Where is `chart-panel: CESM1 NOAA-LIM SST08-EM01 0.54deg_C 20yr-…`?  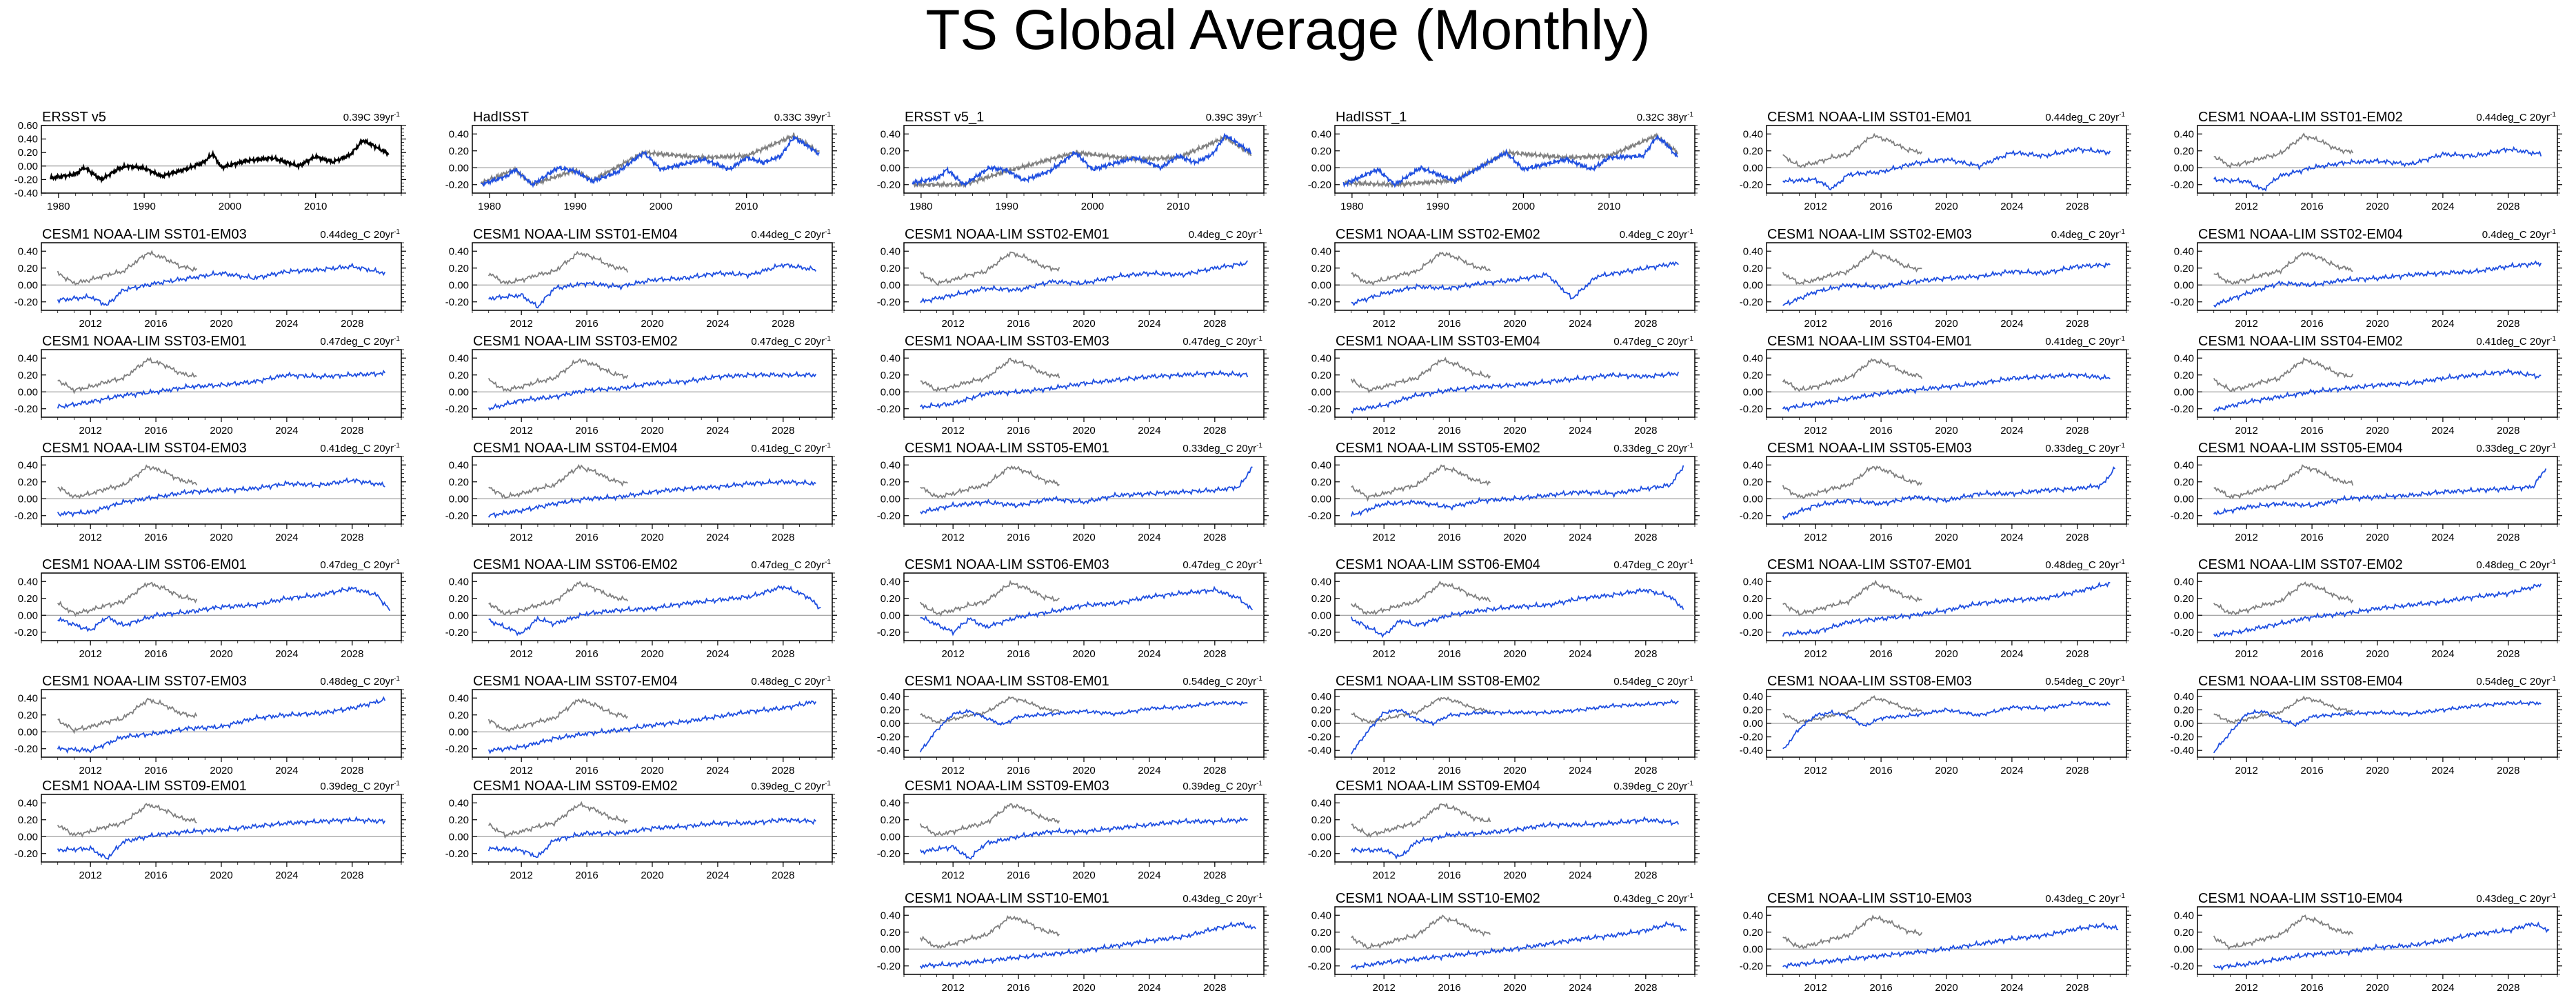
chart-panel: CESM1 NOAA-LIM SST08-EM01 0.54deg_C 20yr-… is located at coordinates (1073, 725).